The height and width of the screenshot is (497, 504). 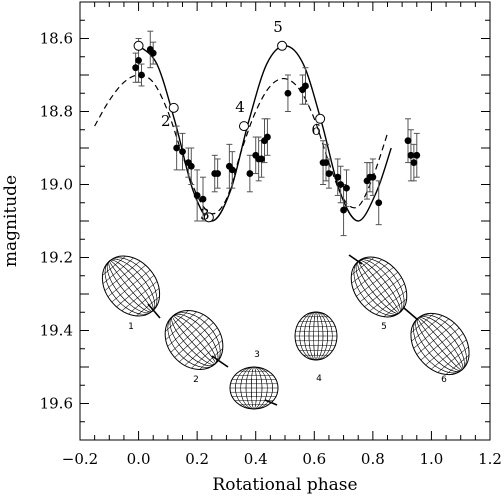 What do you see at coordinates (11, 221) in the screenshot?
I see `y-axis-label: magnitude` at bounding box center [11, 221].